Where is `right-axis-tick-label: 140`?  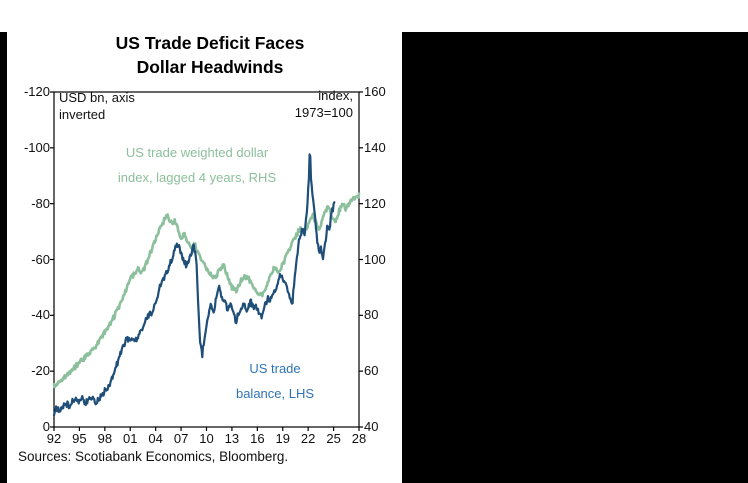 right-axis-tick-label: 140 is located at coordinates (375, 147).